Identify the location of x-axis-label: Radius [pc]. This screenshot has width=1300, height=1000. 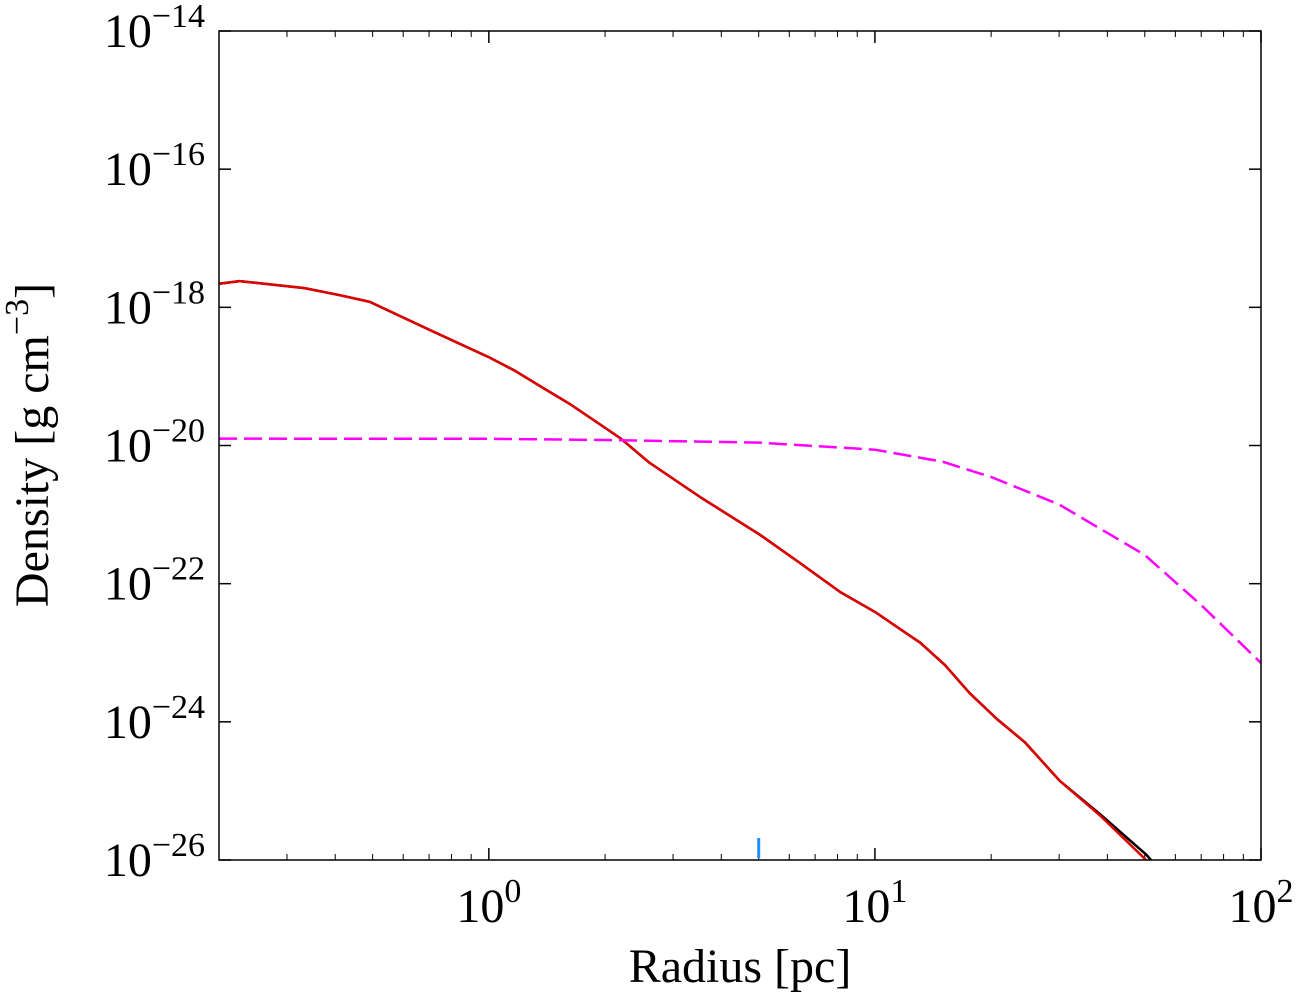
(740, 966).